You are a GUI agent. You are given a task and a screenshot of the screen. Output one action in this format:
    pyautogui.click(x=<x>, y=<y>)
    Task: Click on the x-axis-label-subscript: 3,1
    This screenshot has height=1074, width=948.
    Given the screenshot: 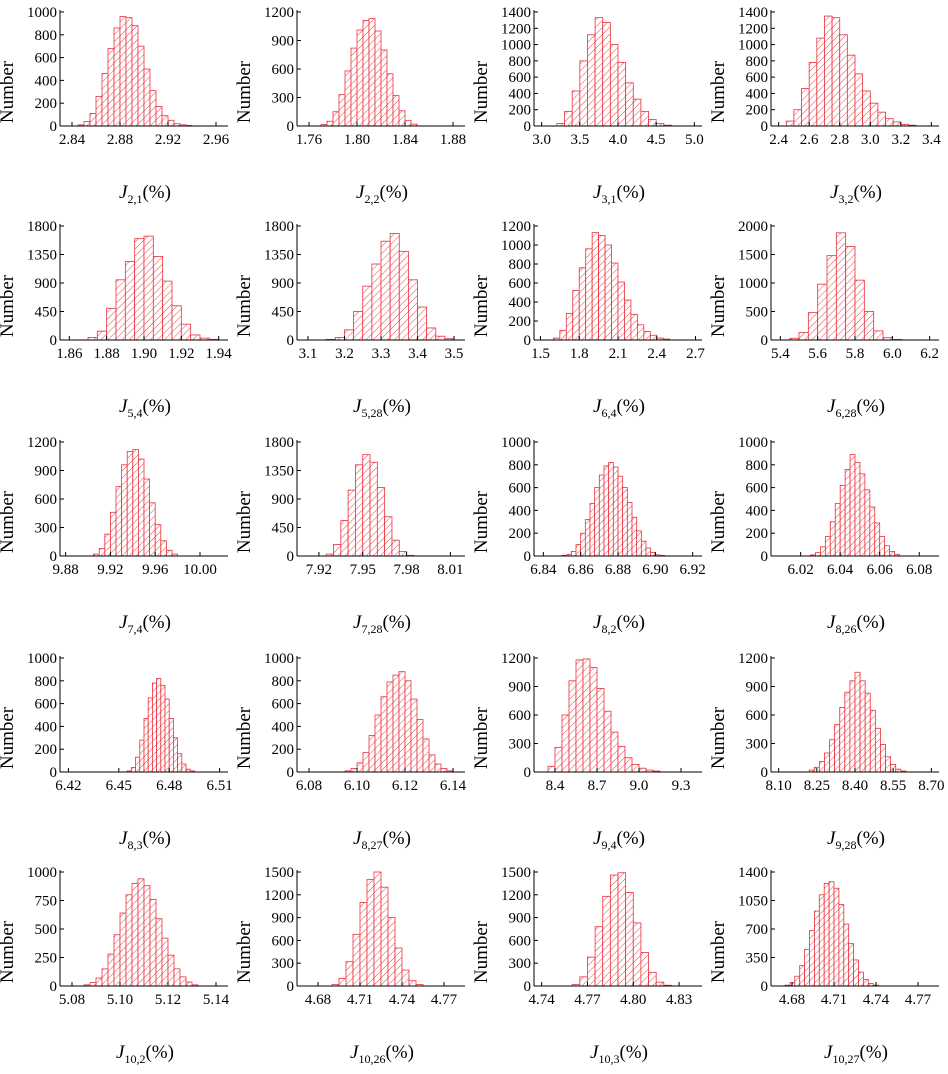 What is the action you would take?
    pyautogui.click(x=609, y=198)
    